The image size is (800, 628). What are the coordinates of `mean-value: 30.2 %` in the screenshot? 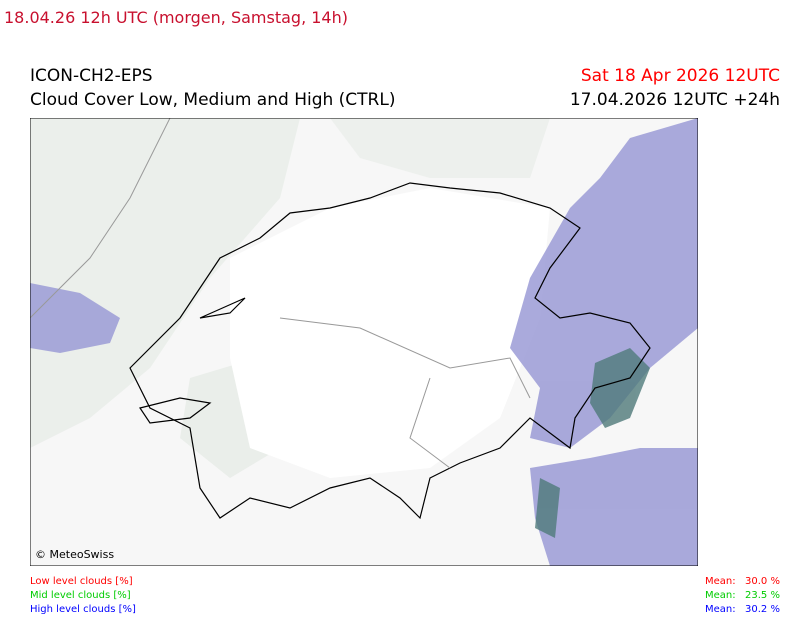 It's located at (762, 609).